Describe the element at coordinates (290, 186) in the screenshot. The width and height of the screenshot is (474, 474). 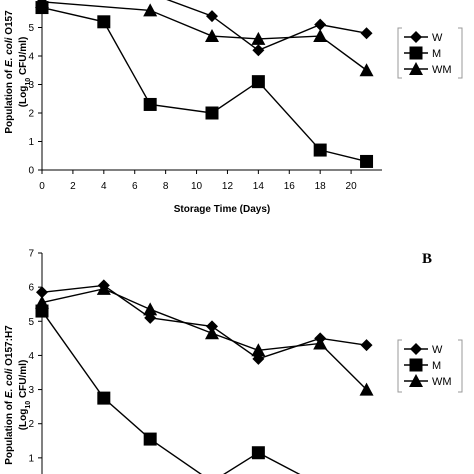
I see `x-tick-label: 16` at that location.